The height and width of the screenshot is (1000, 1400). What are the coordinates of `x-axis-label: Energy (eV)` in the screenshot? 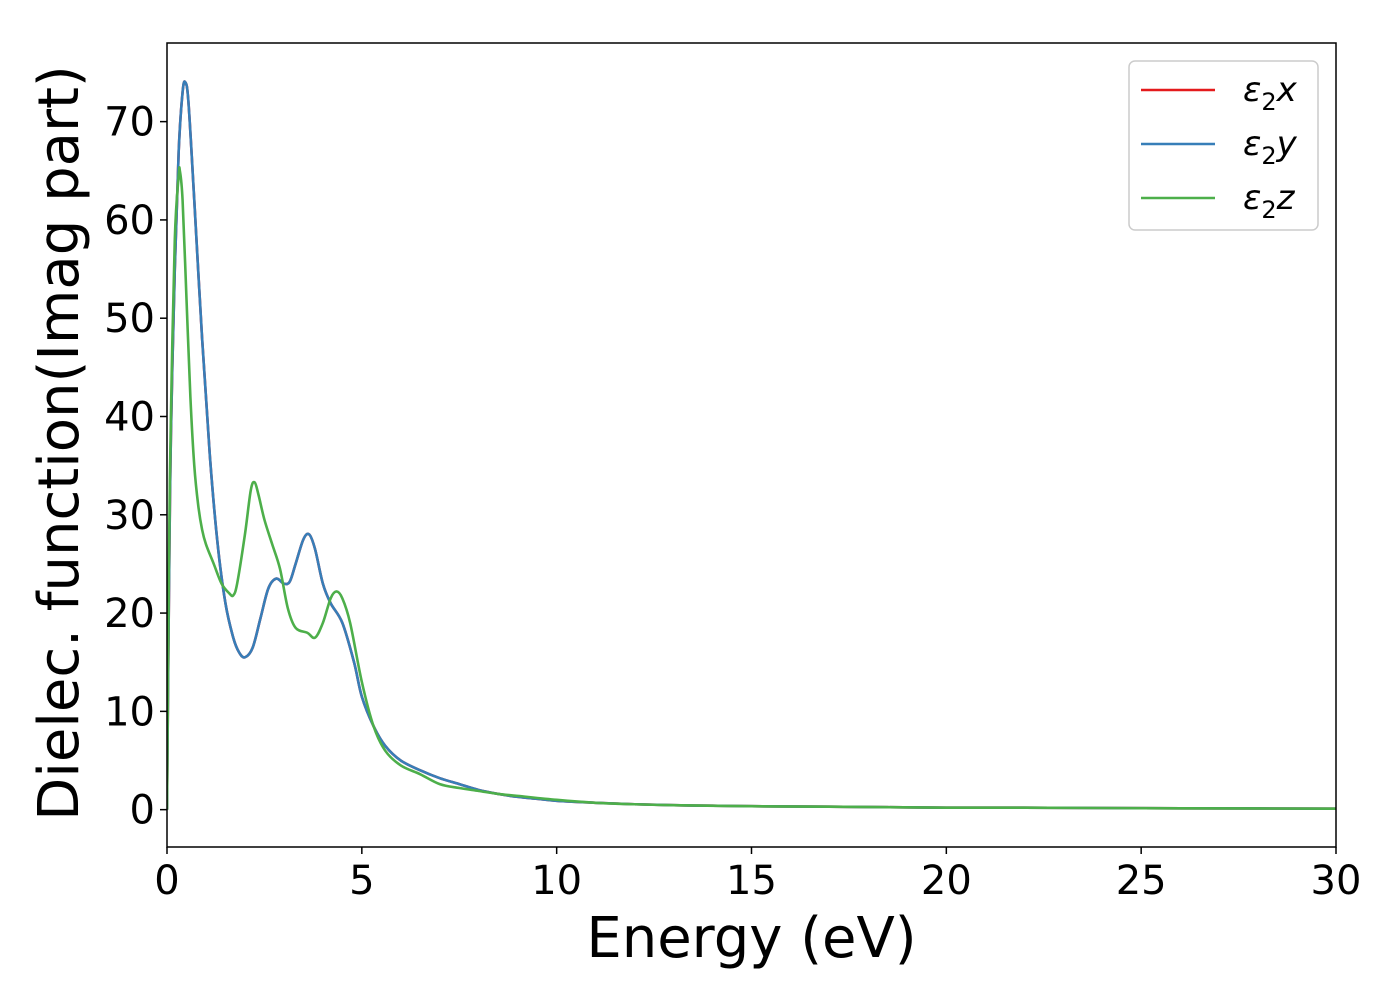 It's located at (751, 938).